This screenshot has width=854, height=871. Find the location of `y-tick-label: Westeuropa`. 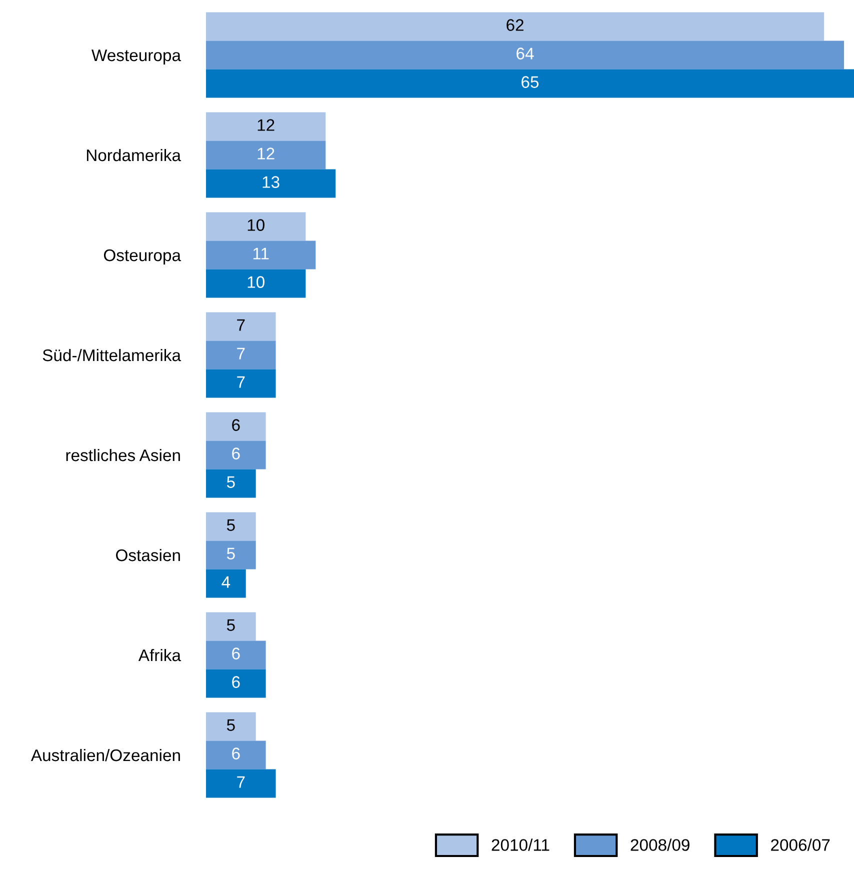

y-tick-label: Westeuropa is located at coordinates (137, 57).